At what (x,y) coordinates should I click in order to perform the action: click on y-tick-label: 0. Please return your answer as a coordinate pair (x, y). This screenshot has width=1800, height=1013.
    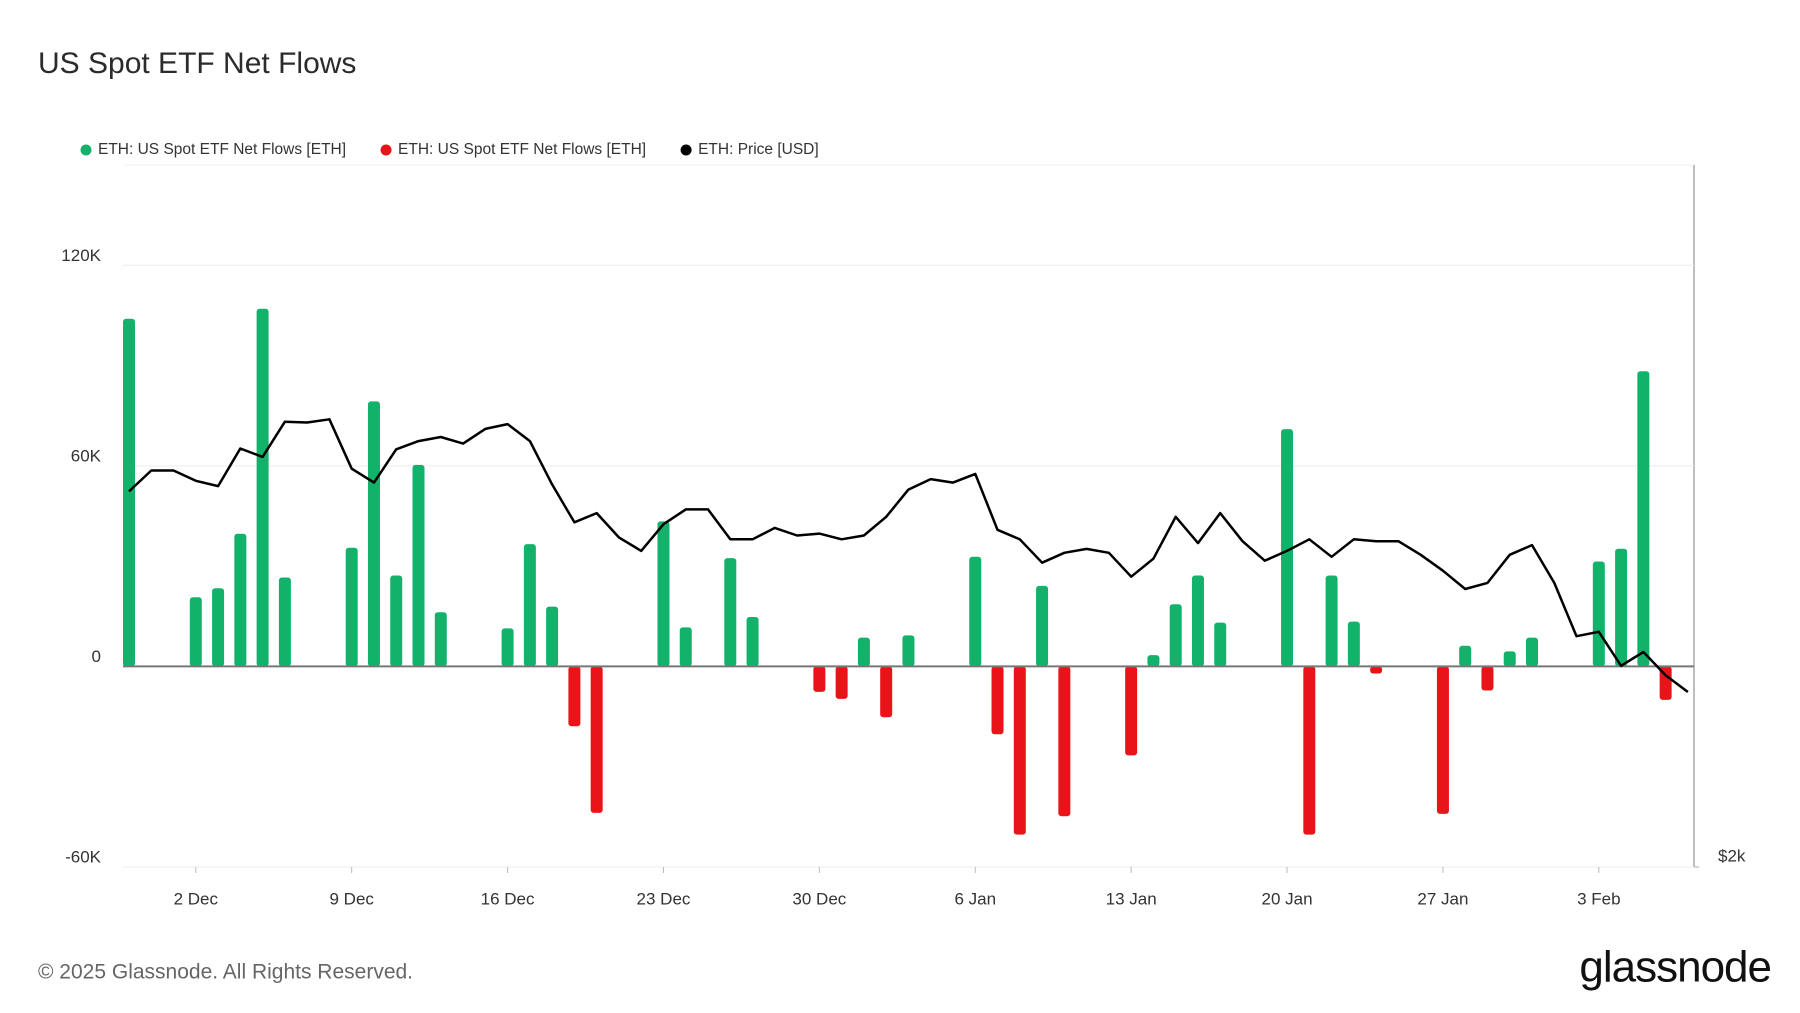
    Looking at the image, I should click on (96, 656).